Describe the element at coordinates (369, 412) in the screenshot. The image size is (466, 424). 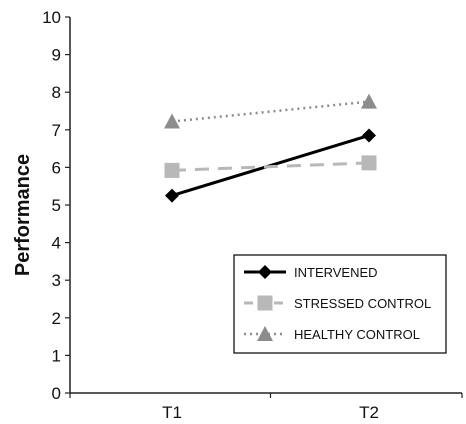
I see `x-category-label: T2` at that location.